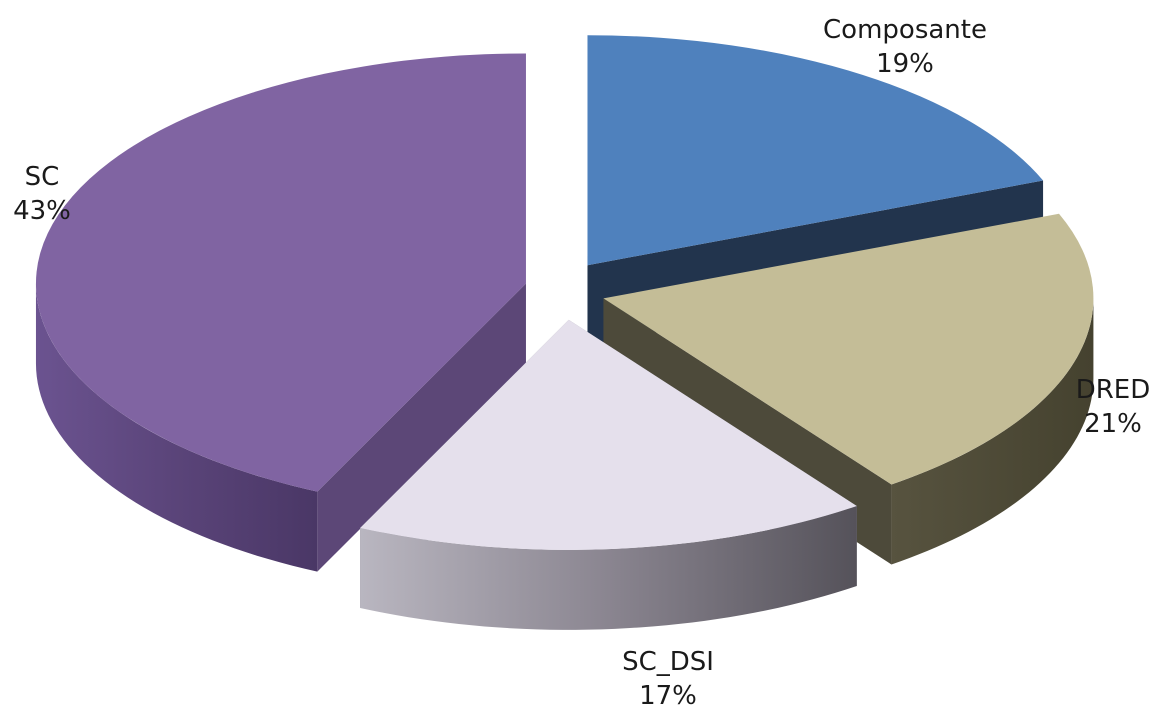  What do you see at coordinates (421, 427) in the screenshot?
I see `slice-wall` at bounding box center [421, 427].